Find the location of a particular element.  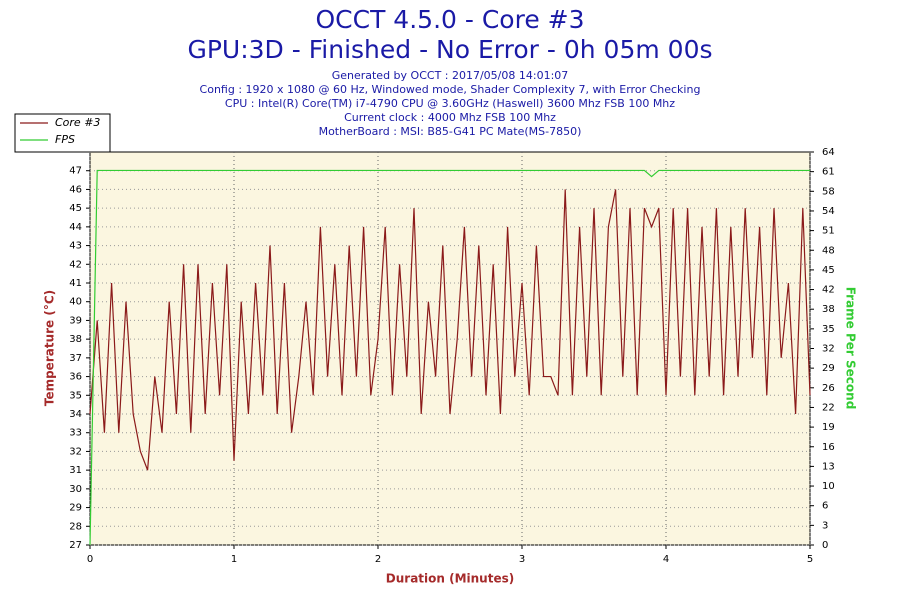

y-axis-label: Temperature (°C) is located at coordinates (50, 348).